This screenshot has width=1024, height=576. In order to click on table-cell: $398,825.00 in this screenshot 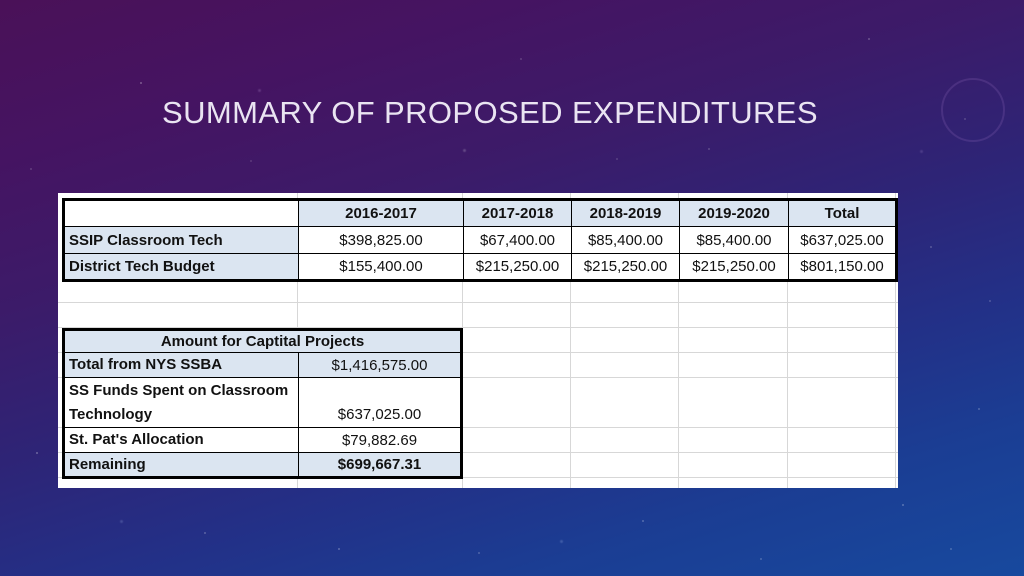, I will do `click(381, 240)`.